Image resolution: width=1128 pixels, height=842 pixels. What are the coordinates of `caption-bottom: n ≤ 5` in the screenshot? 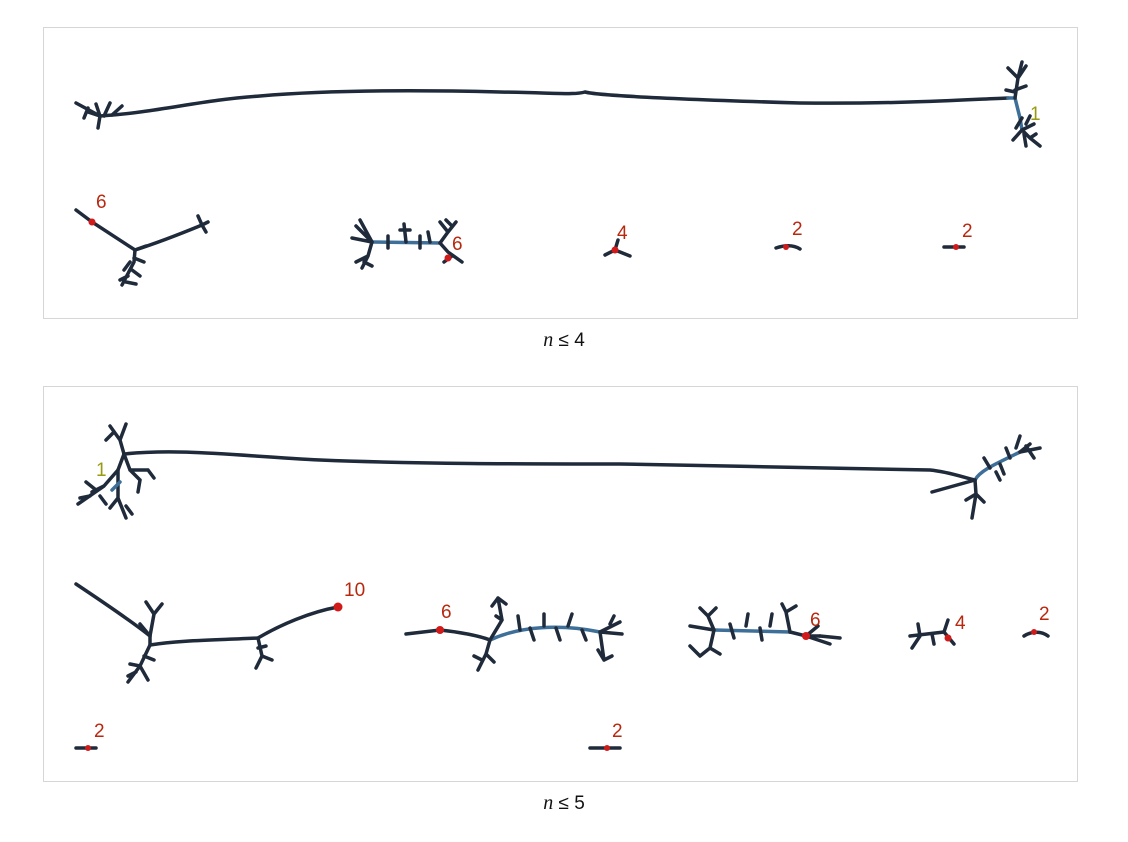 It's located at (564, 803).